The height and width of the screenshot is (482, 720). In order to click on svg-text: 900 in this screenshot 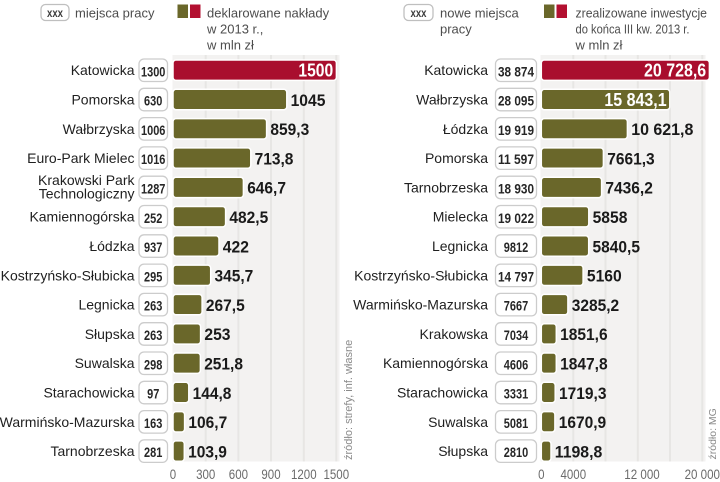, I will do `click(270, 474)`.